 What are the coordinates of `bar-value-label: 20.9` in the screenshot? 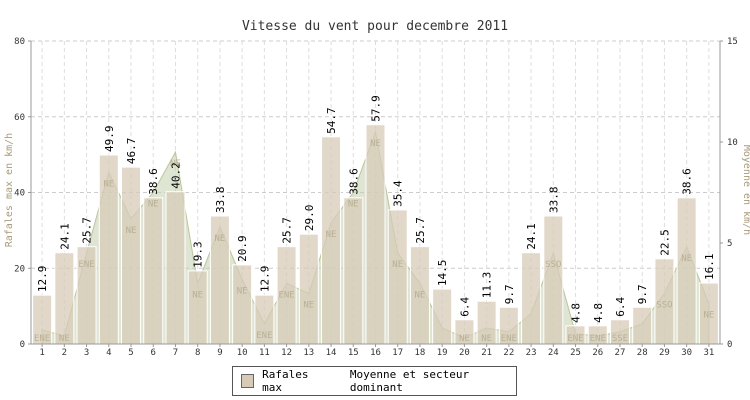 It's located at (242, 248).